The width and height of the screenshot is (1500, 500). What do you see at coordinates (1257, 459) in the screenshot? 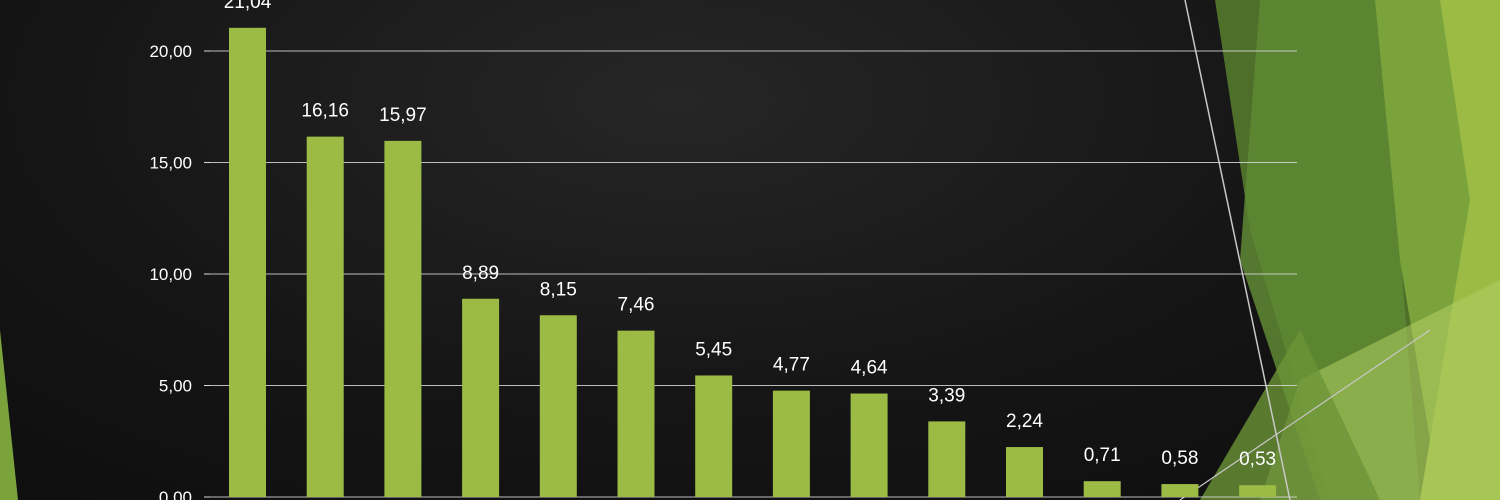
I see `bar-value-label: 0,53` at bounding box center [1257, 459].